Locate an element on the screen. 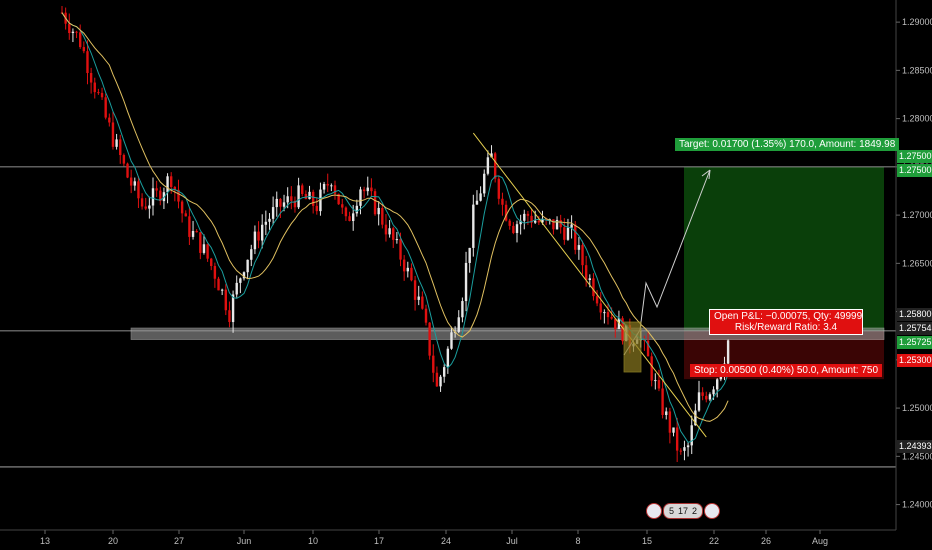  time-tick-label: 22 is located at coordinates (714, 541).